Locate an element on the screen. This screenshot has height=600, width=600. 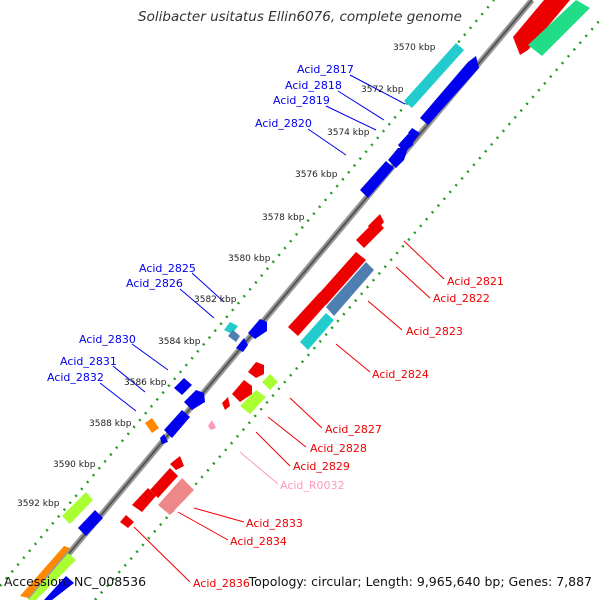
tick-label: 3588 kbp is located at coordinates (110, 424).